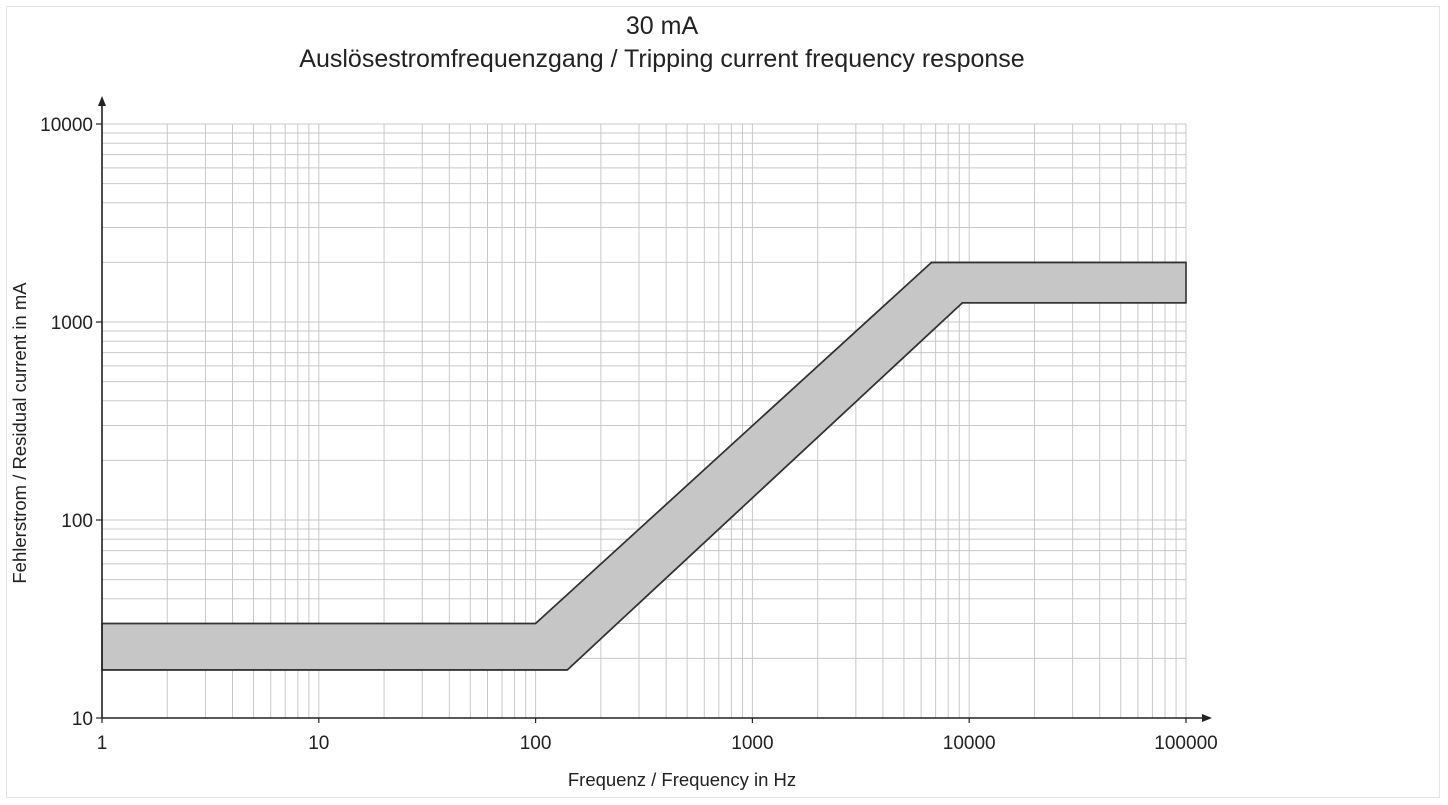 The width and height of the screenshot is (1448, 805). I want to click on x-tick-label: 1000, so click(752, 743).